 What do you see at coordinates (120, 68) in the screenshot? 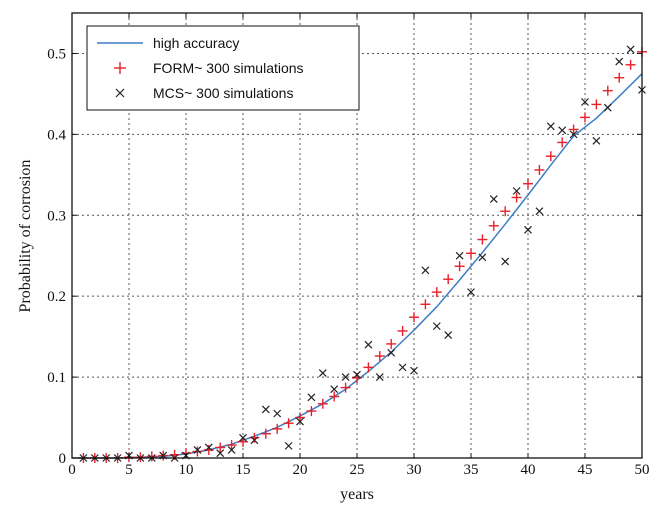
I see `legend-plus-swatch` at bounding box center [120, 68].